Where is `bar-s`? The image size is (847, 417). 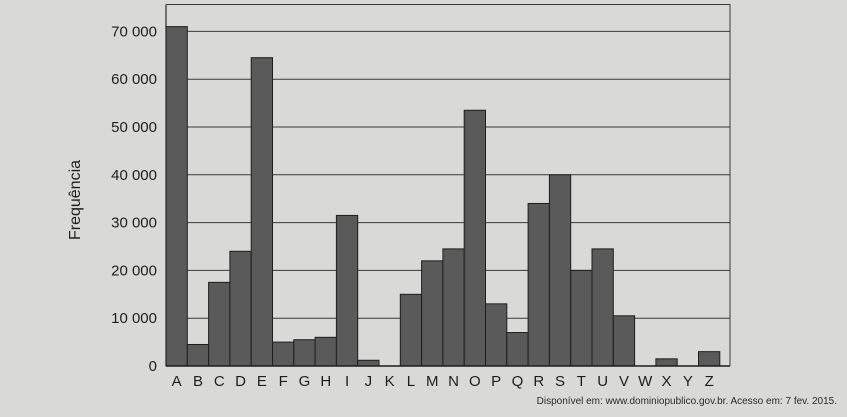
bar-s is located at coordinates (560, 270).